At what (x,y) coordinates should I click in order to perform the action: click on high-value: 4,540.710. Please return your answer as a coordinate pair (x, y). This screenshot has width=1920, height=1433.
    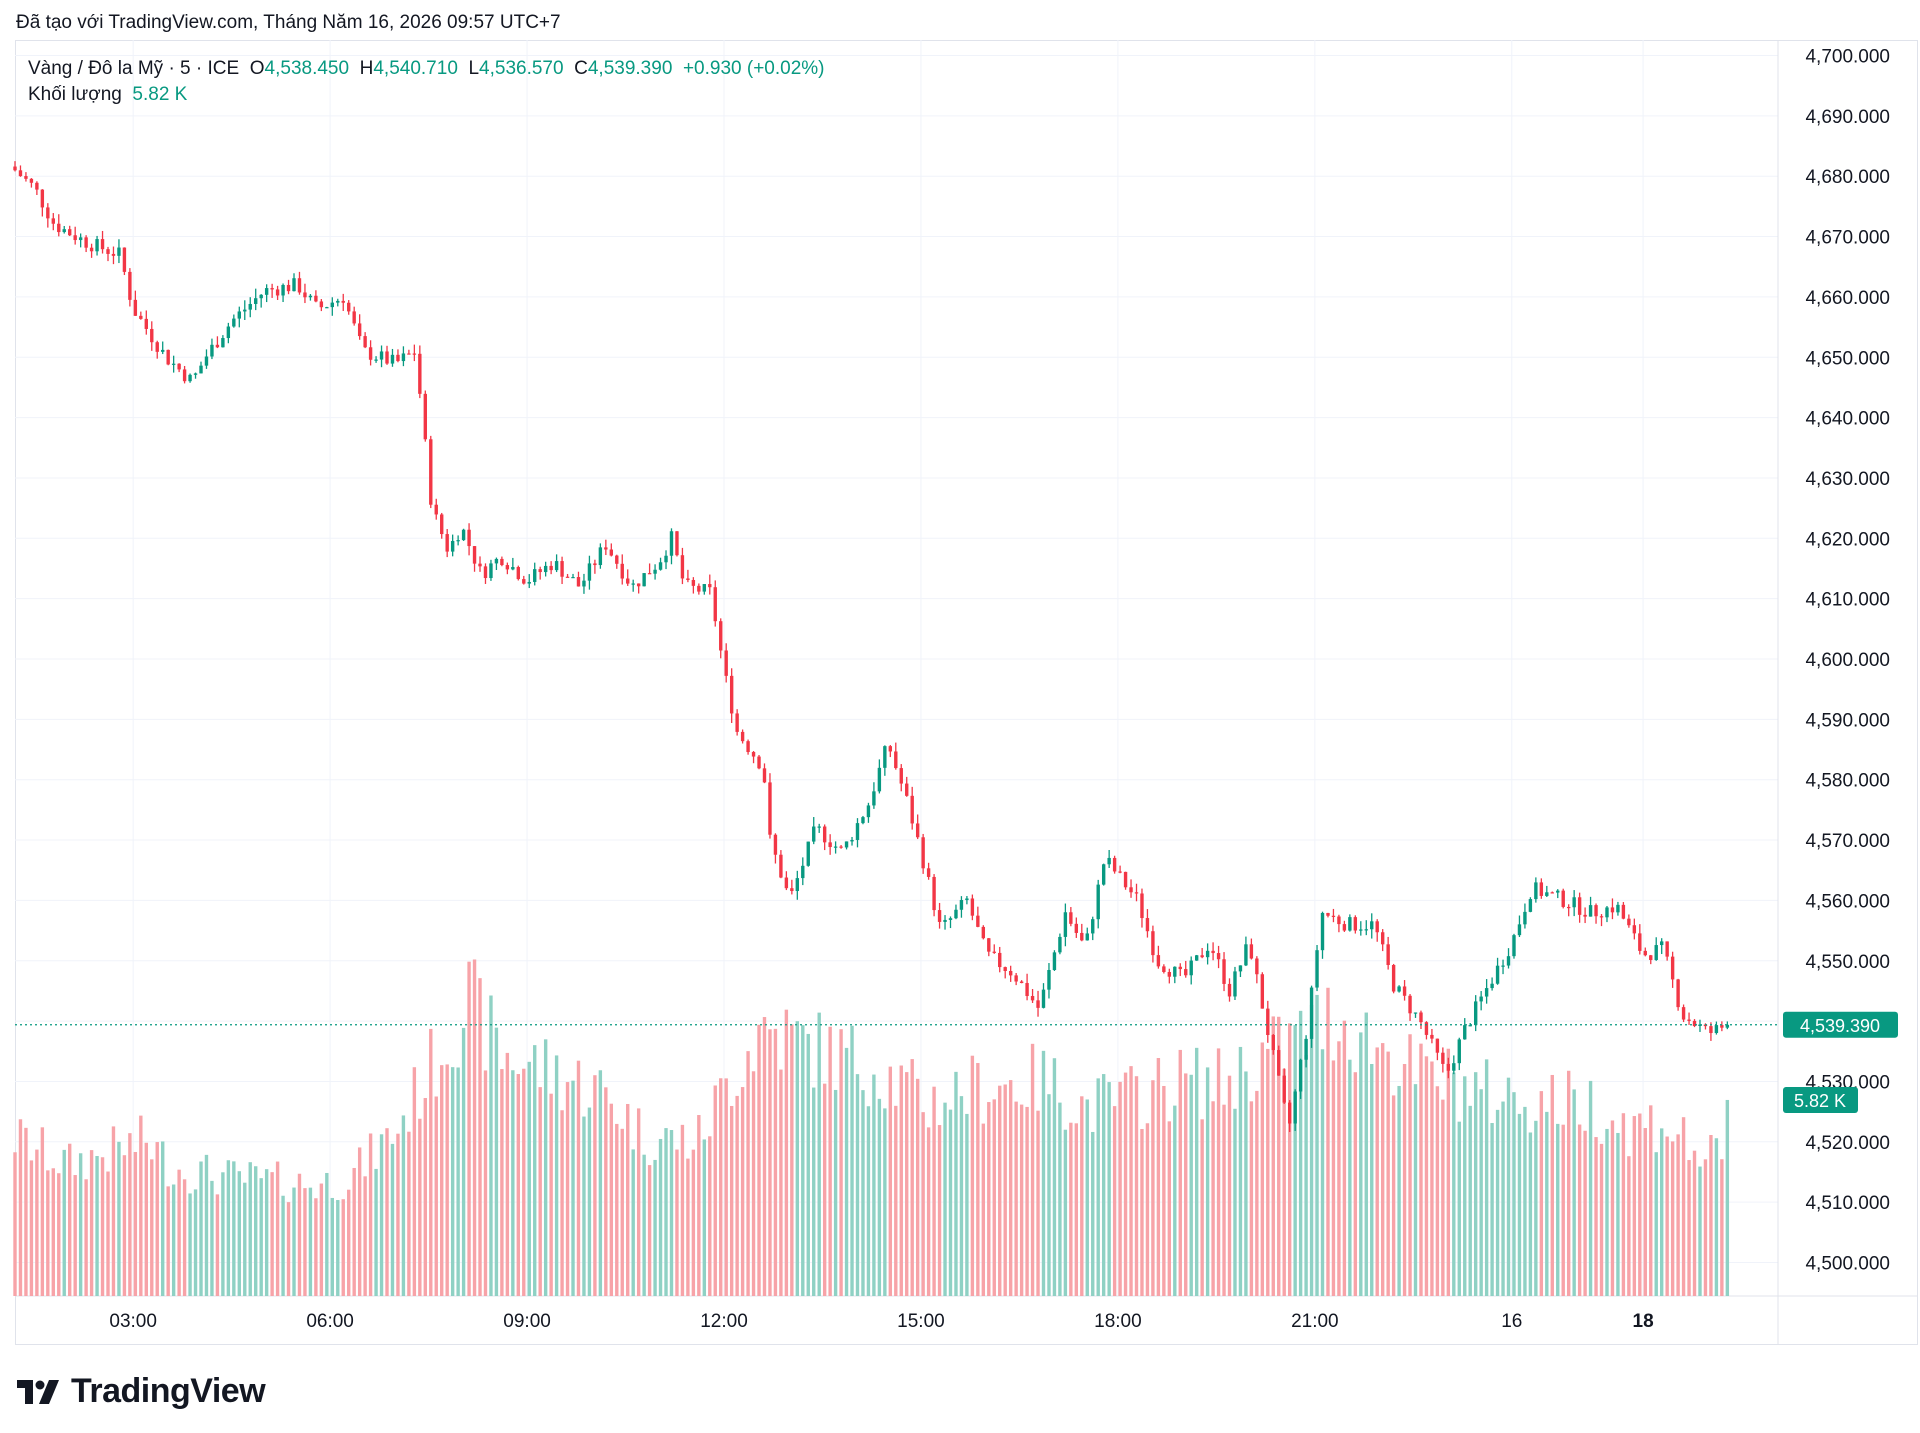
    Looking at the image, I should click on (415, 68).